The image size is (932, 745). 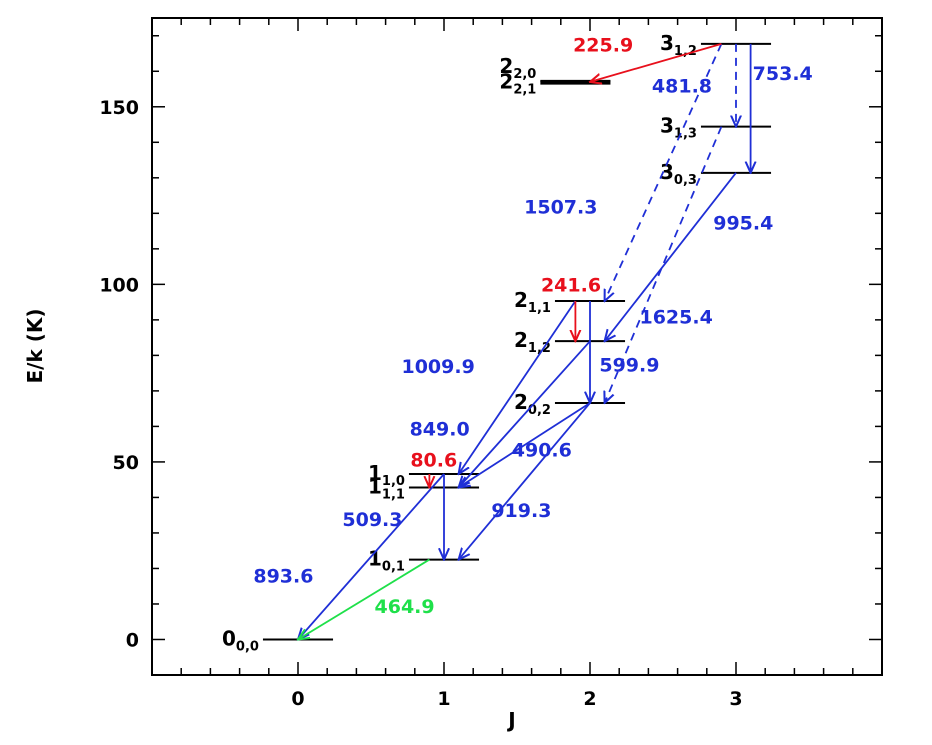 What do you see at coordinates (372, 520) in the screenshot?
I see `transition-label-509_3: 509.3` at bounding box center [372, 520].